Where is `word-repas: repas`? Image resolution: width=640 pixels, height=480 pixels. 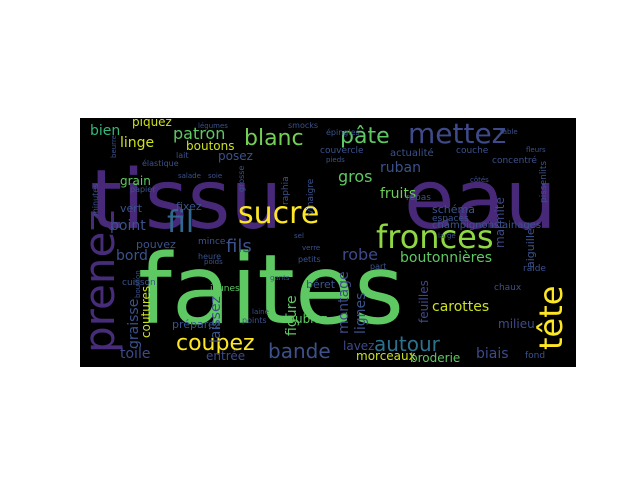 word-repas: repas is located at coordinates (418, 198).